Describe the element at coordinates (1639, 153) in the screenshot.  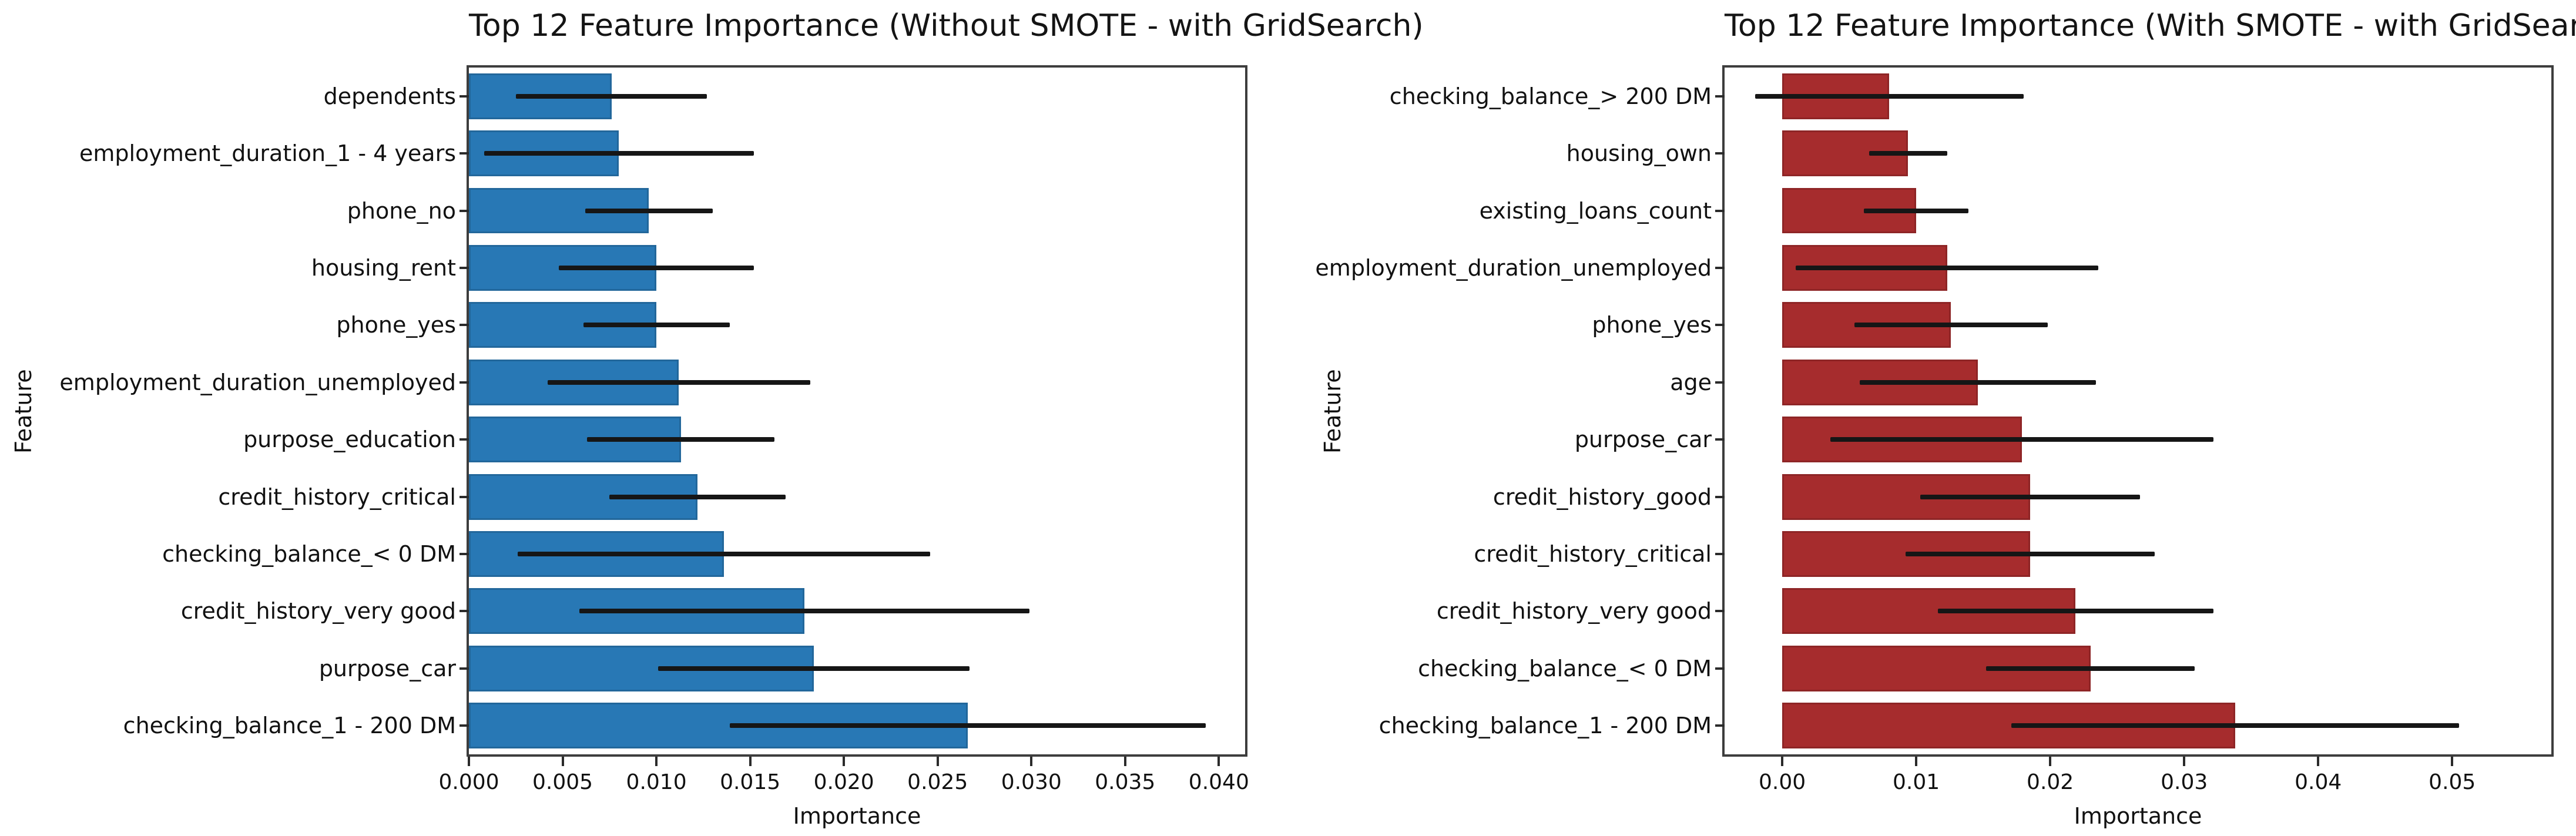
I see `y-category-label: housing_own` at that location.